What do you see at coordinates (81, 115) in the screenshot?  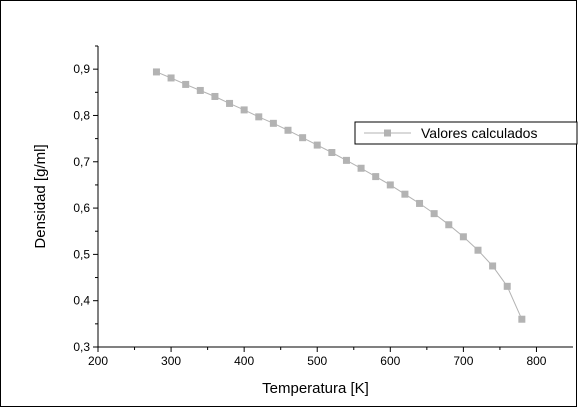 I see `y-tick-label: 0,8` at bounding box center [81, 115].